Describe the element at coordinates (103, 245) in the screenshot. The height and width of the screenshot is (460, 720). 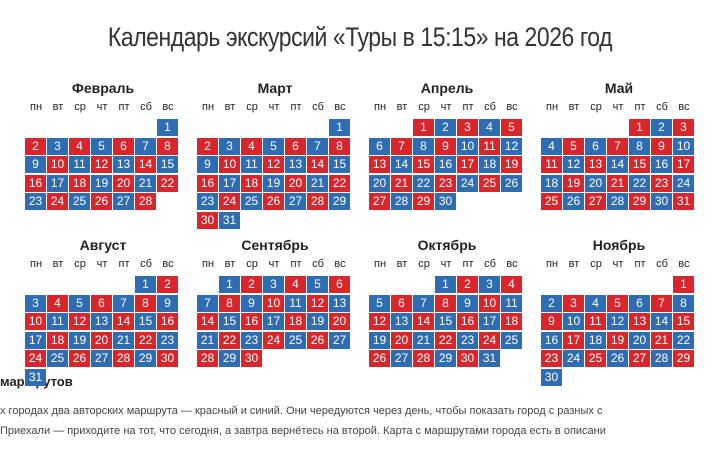
I see `month-name: Август` at that location.